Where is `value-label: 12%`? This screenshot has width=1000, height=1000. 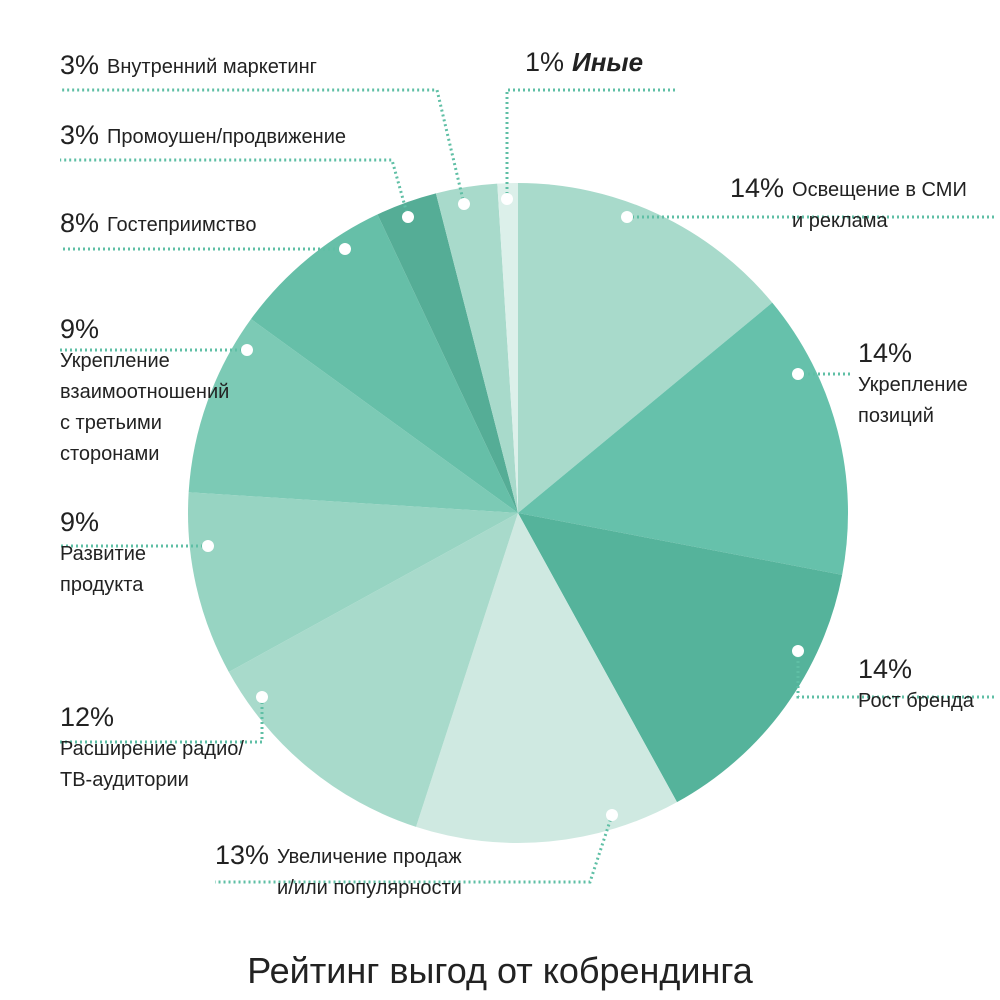
value-label: 12% is located at coordinates (87, 717).